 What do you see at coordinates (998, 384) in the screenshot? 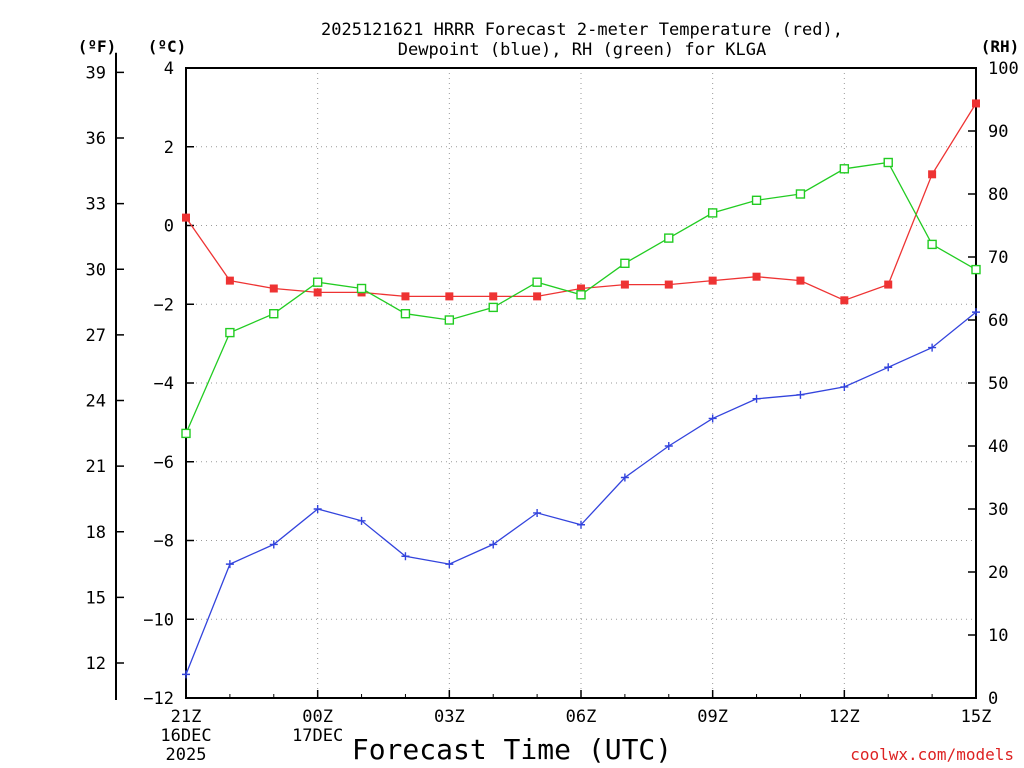
I see `rh-tick-label: 50` at bounding box center [998, 384].